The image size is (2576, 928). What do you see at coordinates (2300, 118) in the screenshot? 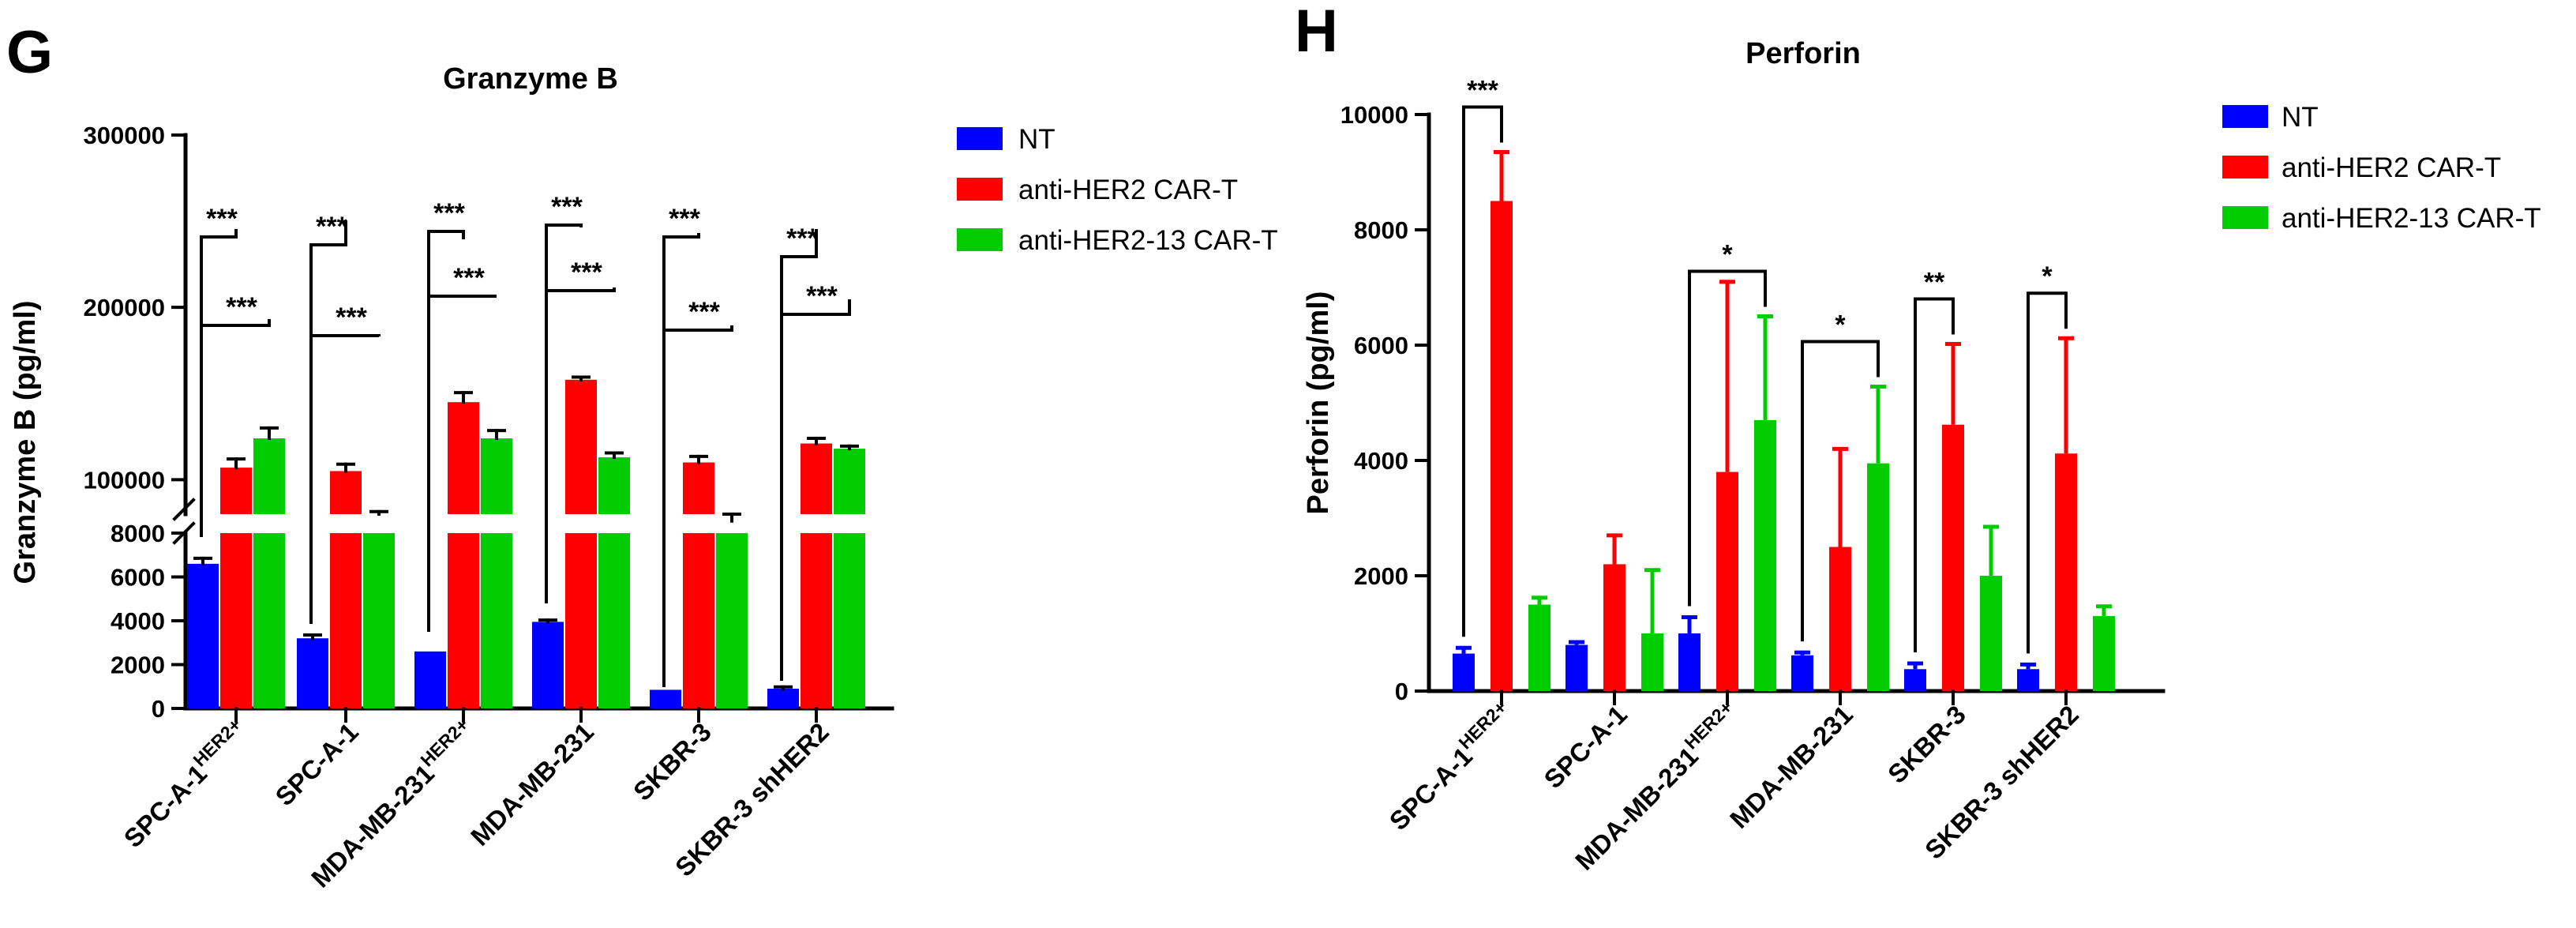
I see `legend-label-h: NT` at bounding box center [2300, 118].